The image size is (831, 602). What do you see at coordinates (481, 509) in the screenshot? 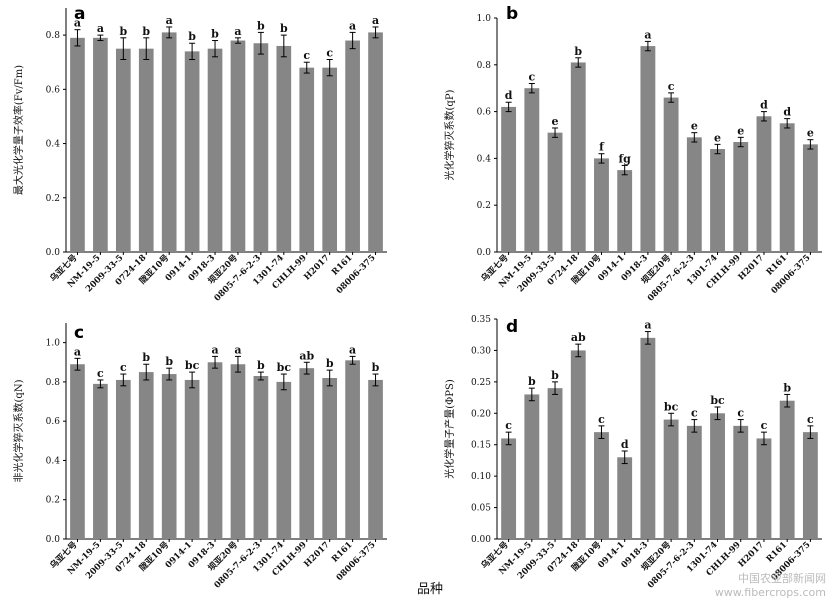
I see `y-tick-label: 0.05` at bounding box center [481, 509].